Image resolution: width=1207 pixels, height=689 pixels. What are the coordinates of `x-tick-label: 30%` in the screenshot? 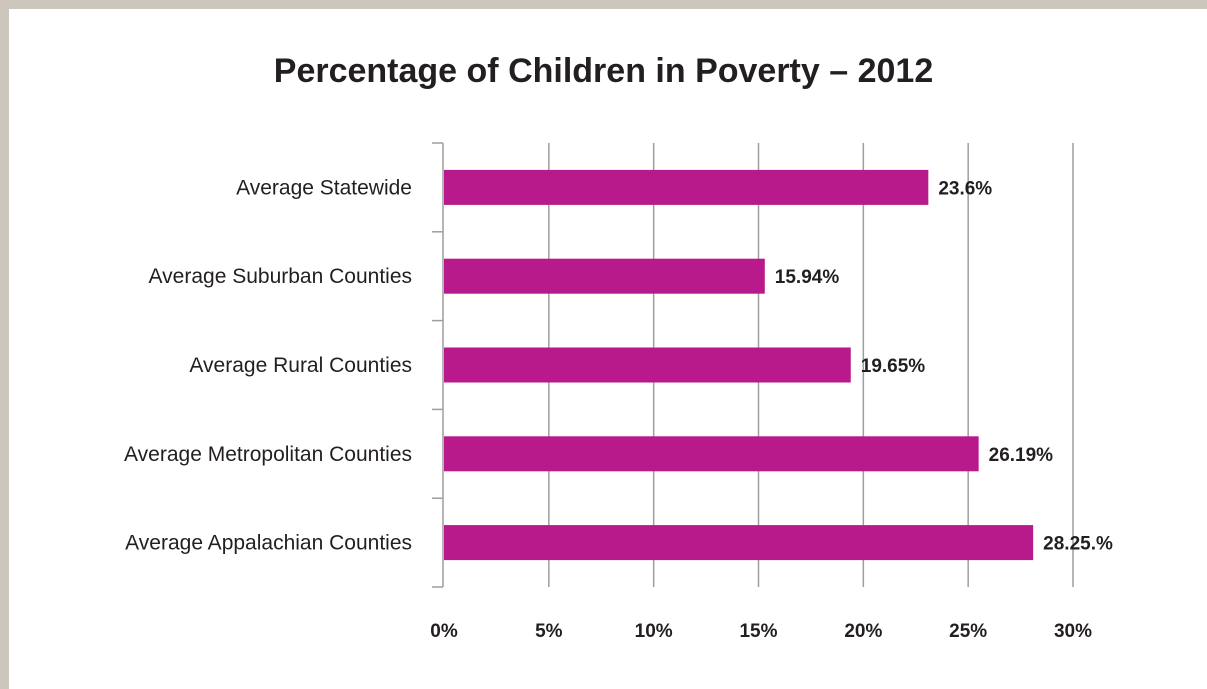 It's located at (1073, 631).